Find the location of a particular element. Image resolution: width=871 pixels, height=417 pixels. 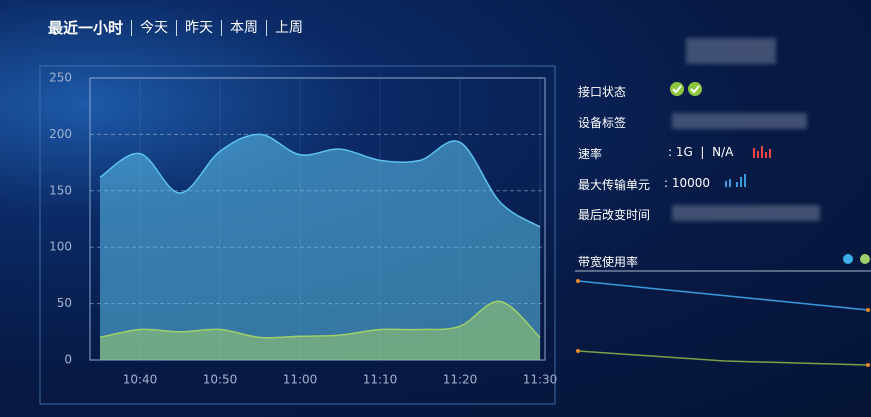

mtu-value: : 10000 is located at coordinates (687, 183).